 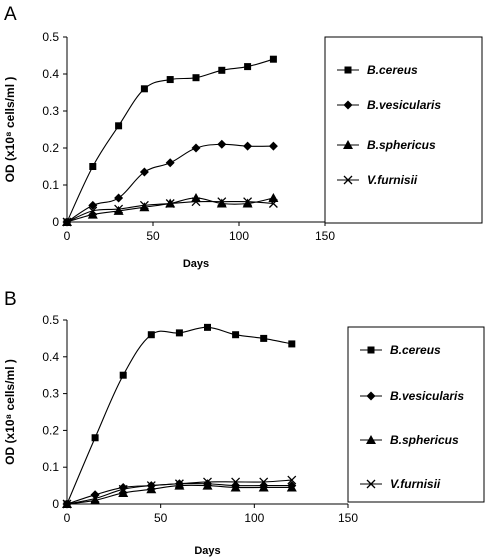 I want to click on legend-box, so click(x=416, y=414).